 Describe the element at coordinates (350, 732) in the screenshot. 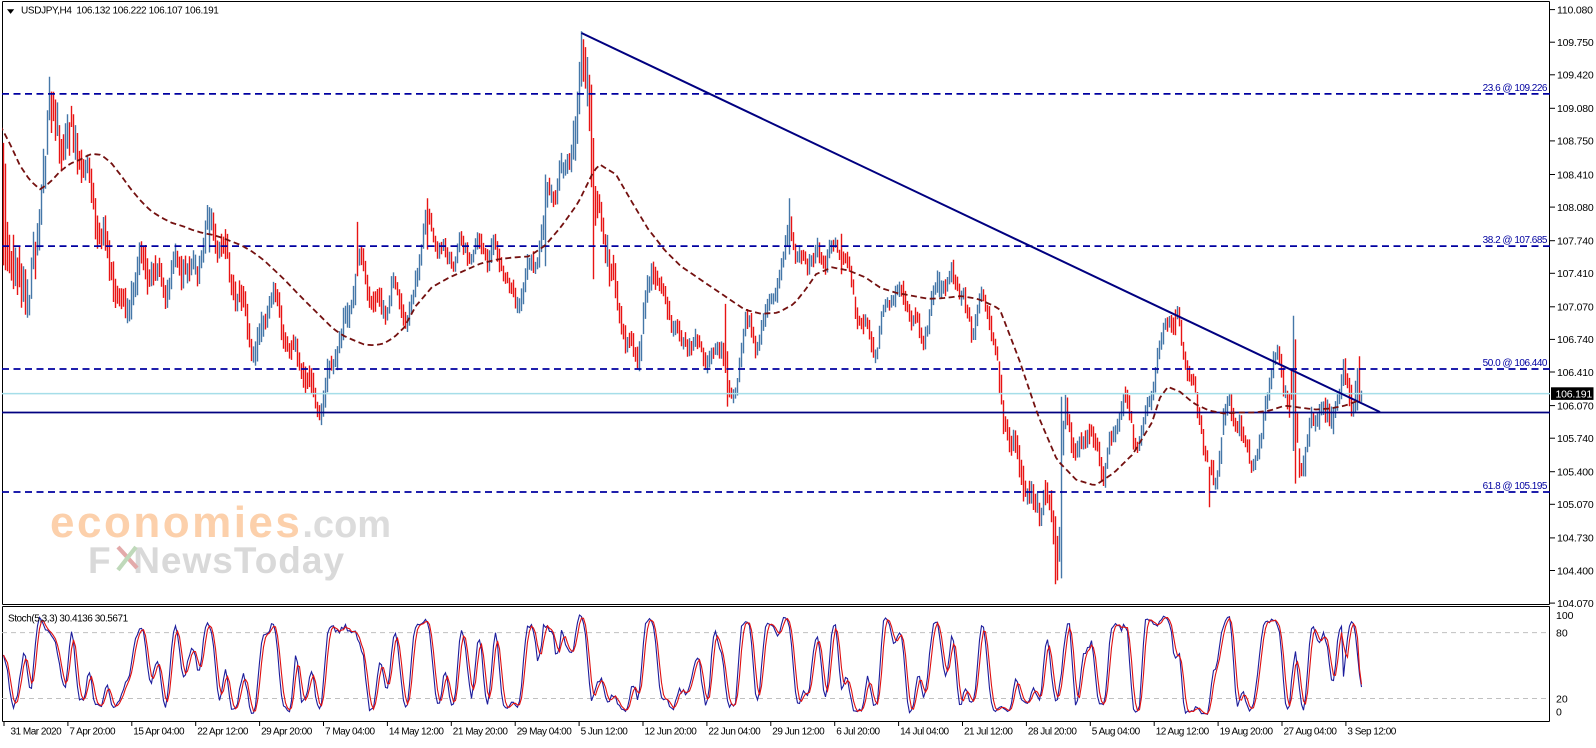

I see `svg-text: 7 May 04:00` at that location.